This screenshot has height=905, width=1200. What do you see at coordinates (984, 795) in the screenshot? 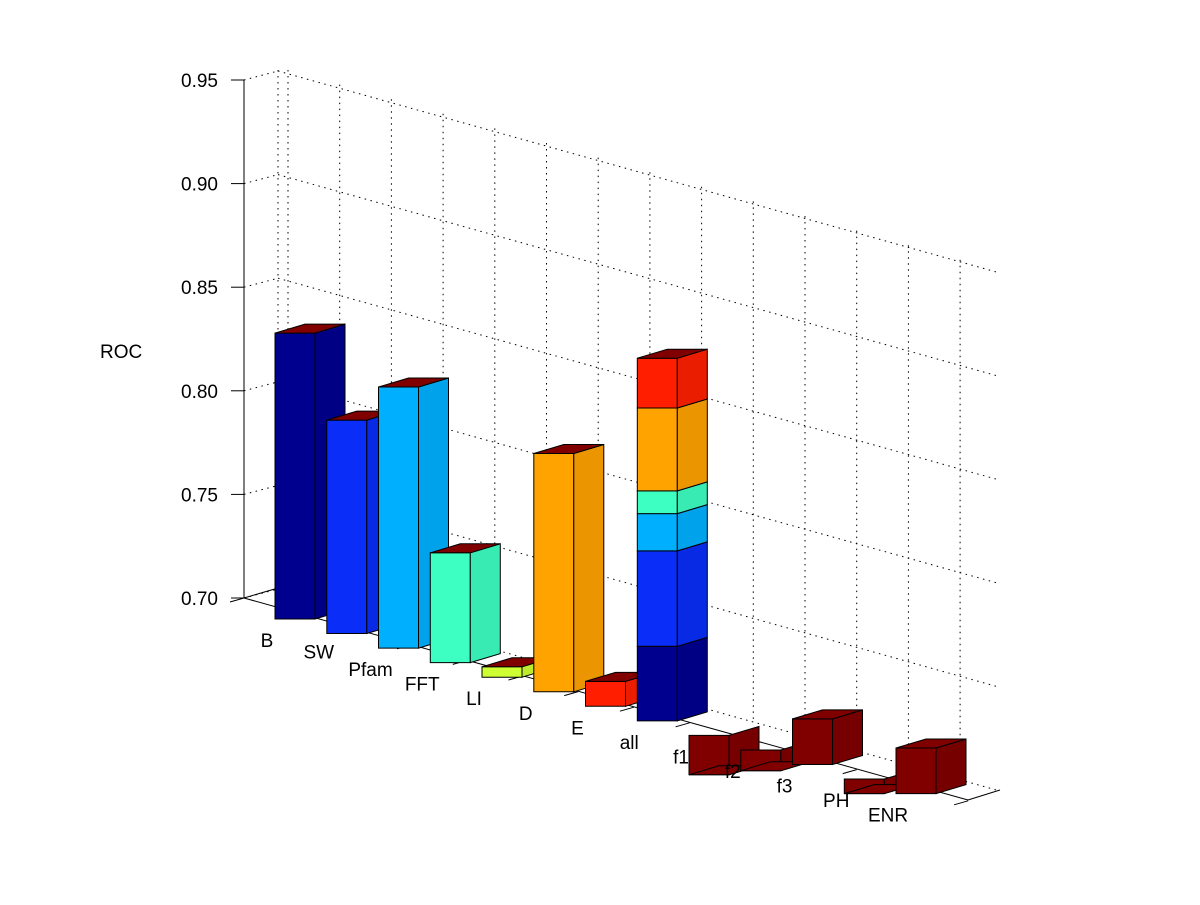
I see `depth-axis-line` at bounding box center [984, 795].